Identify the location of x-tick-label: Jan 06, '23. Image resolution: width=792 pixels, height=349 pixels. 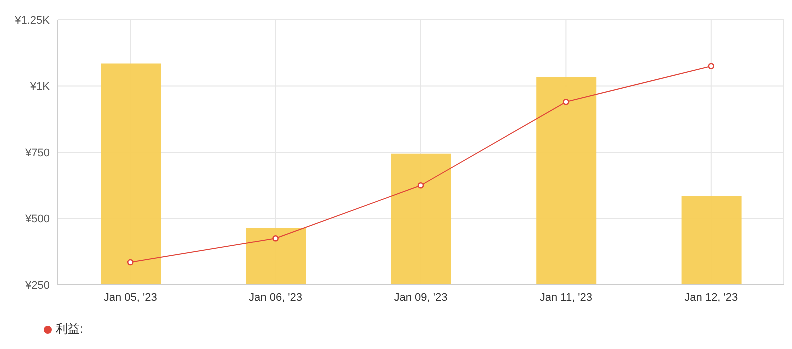
(276, 298).